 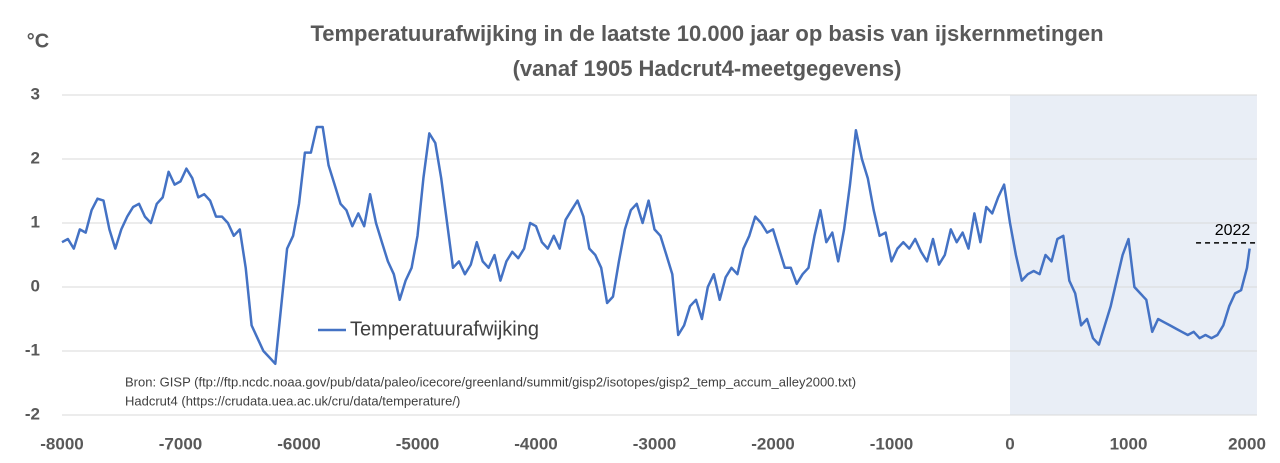 What do you see at coordinates (298, 443) in the screenshot?
I see `x-tick-label: -6000` at bounding box center [298, 443].